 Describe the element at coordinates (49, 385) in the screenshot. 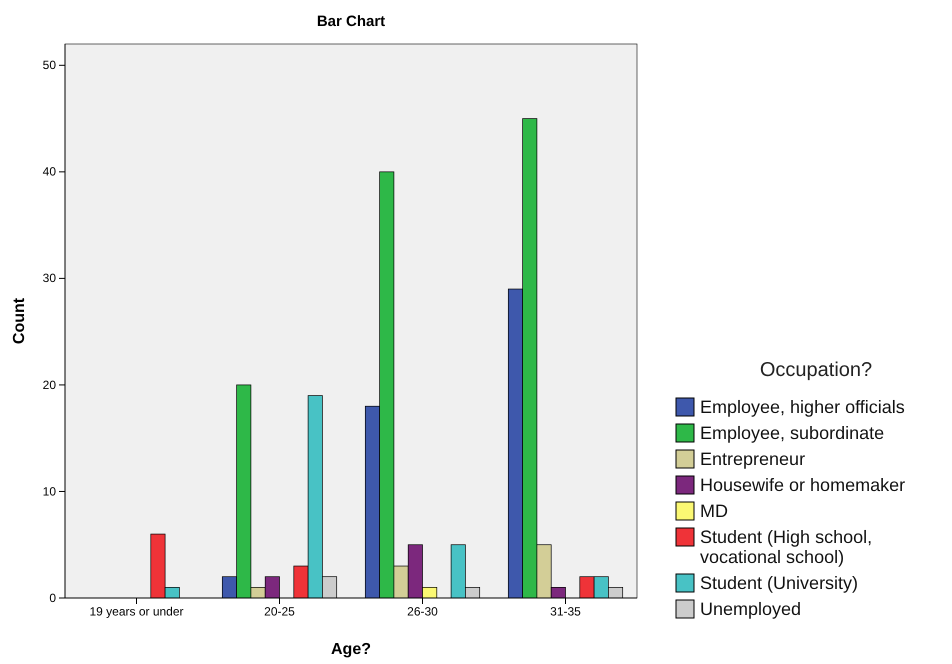

I see `y-tick-label: 20` at that location.